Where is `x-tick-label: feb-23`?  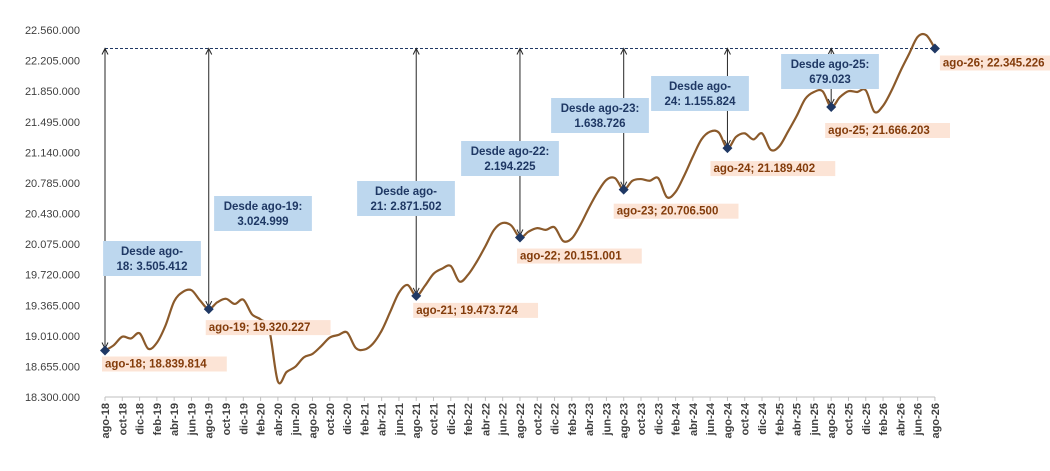
x-tick-label: feb-23 is located at coordinates (573, 419).